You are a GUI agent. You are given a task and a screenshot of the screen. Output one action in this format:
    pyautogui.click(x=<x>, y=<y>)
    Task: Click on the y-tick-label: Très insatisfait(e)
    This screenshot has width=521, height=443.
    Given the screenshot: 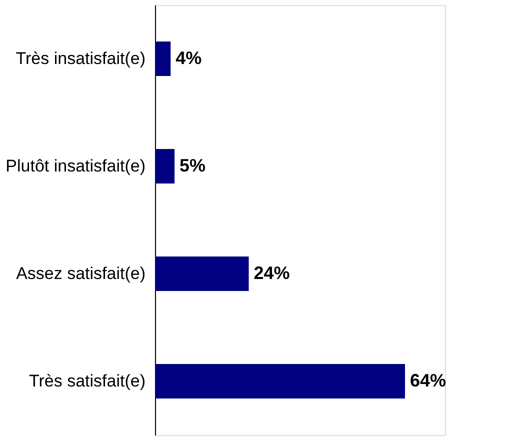 What is the action you would take?
    pyautogui.click(x=81, y=58)
    